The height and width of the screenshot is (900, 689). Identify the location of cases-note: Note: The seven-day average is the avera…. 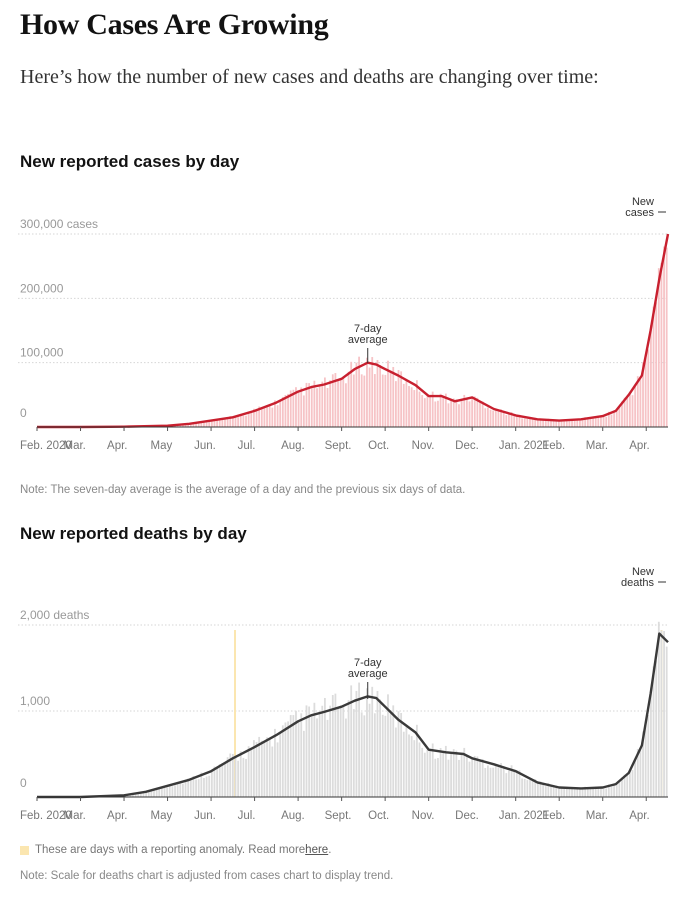
(243, 490).